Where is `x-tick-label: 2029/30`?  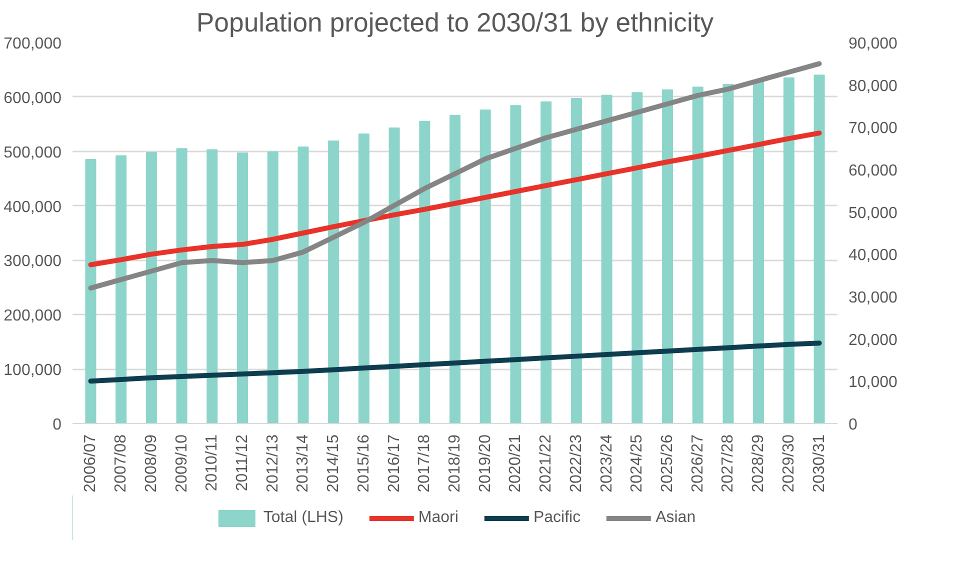
x-tick-label: 2029/30 is located at coordinates (789, 463).